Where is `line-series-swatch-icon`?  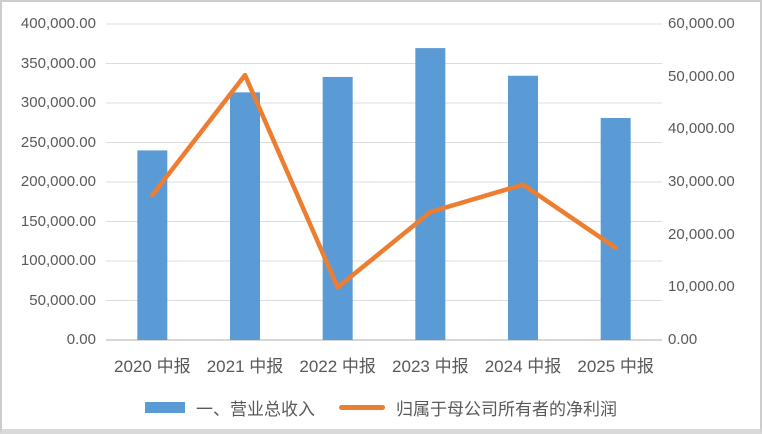 line-series-swatch-icon is located at coordinates (362, 407).